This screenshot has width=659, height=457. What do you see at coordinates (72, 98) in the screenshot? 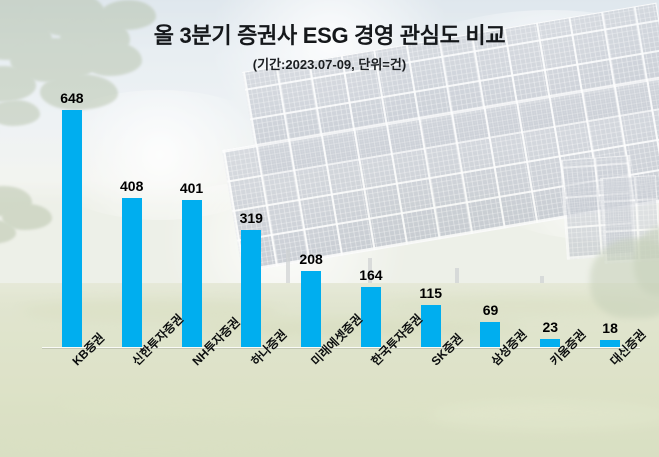
I see `bar-value-label: 648` at bounding box center [72, 98].